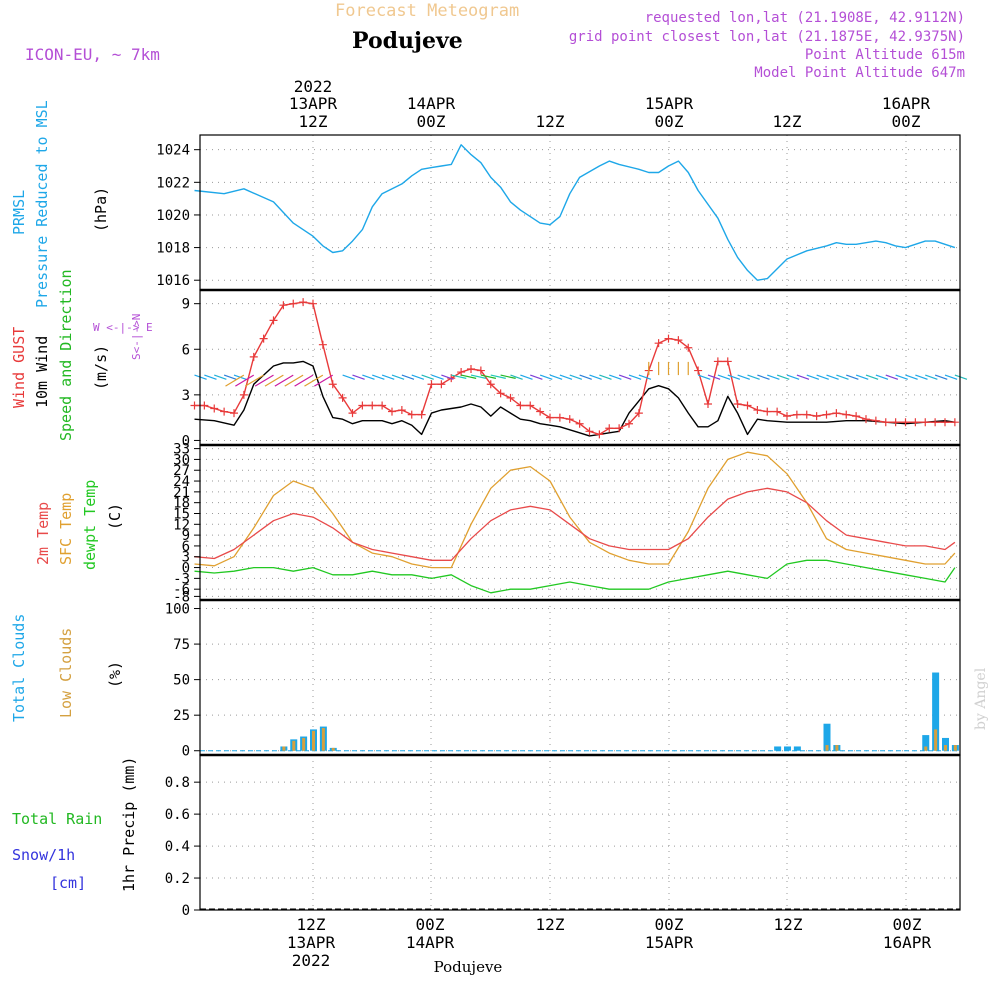 This screenshot has height=1004, width=1000. Describe the element at coordinates (859, 73) in the screenshot. I see `model-altitude: Model Point Altitude 647m` at that location.